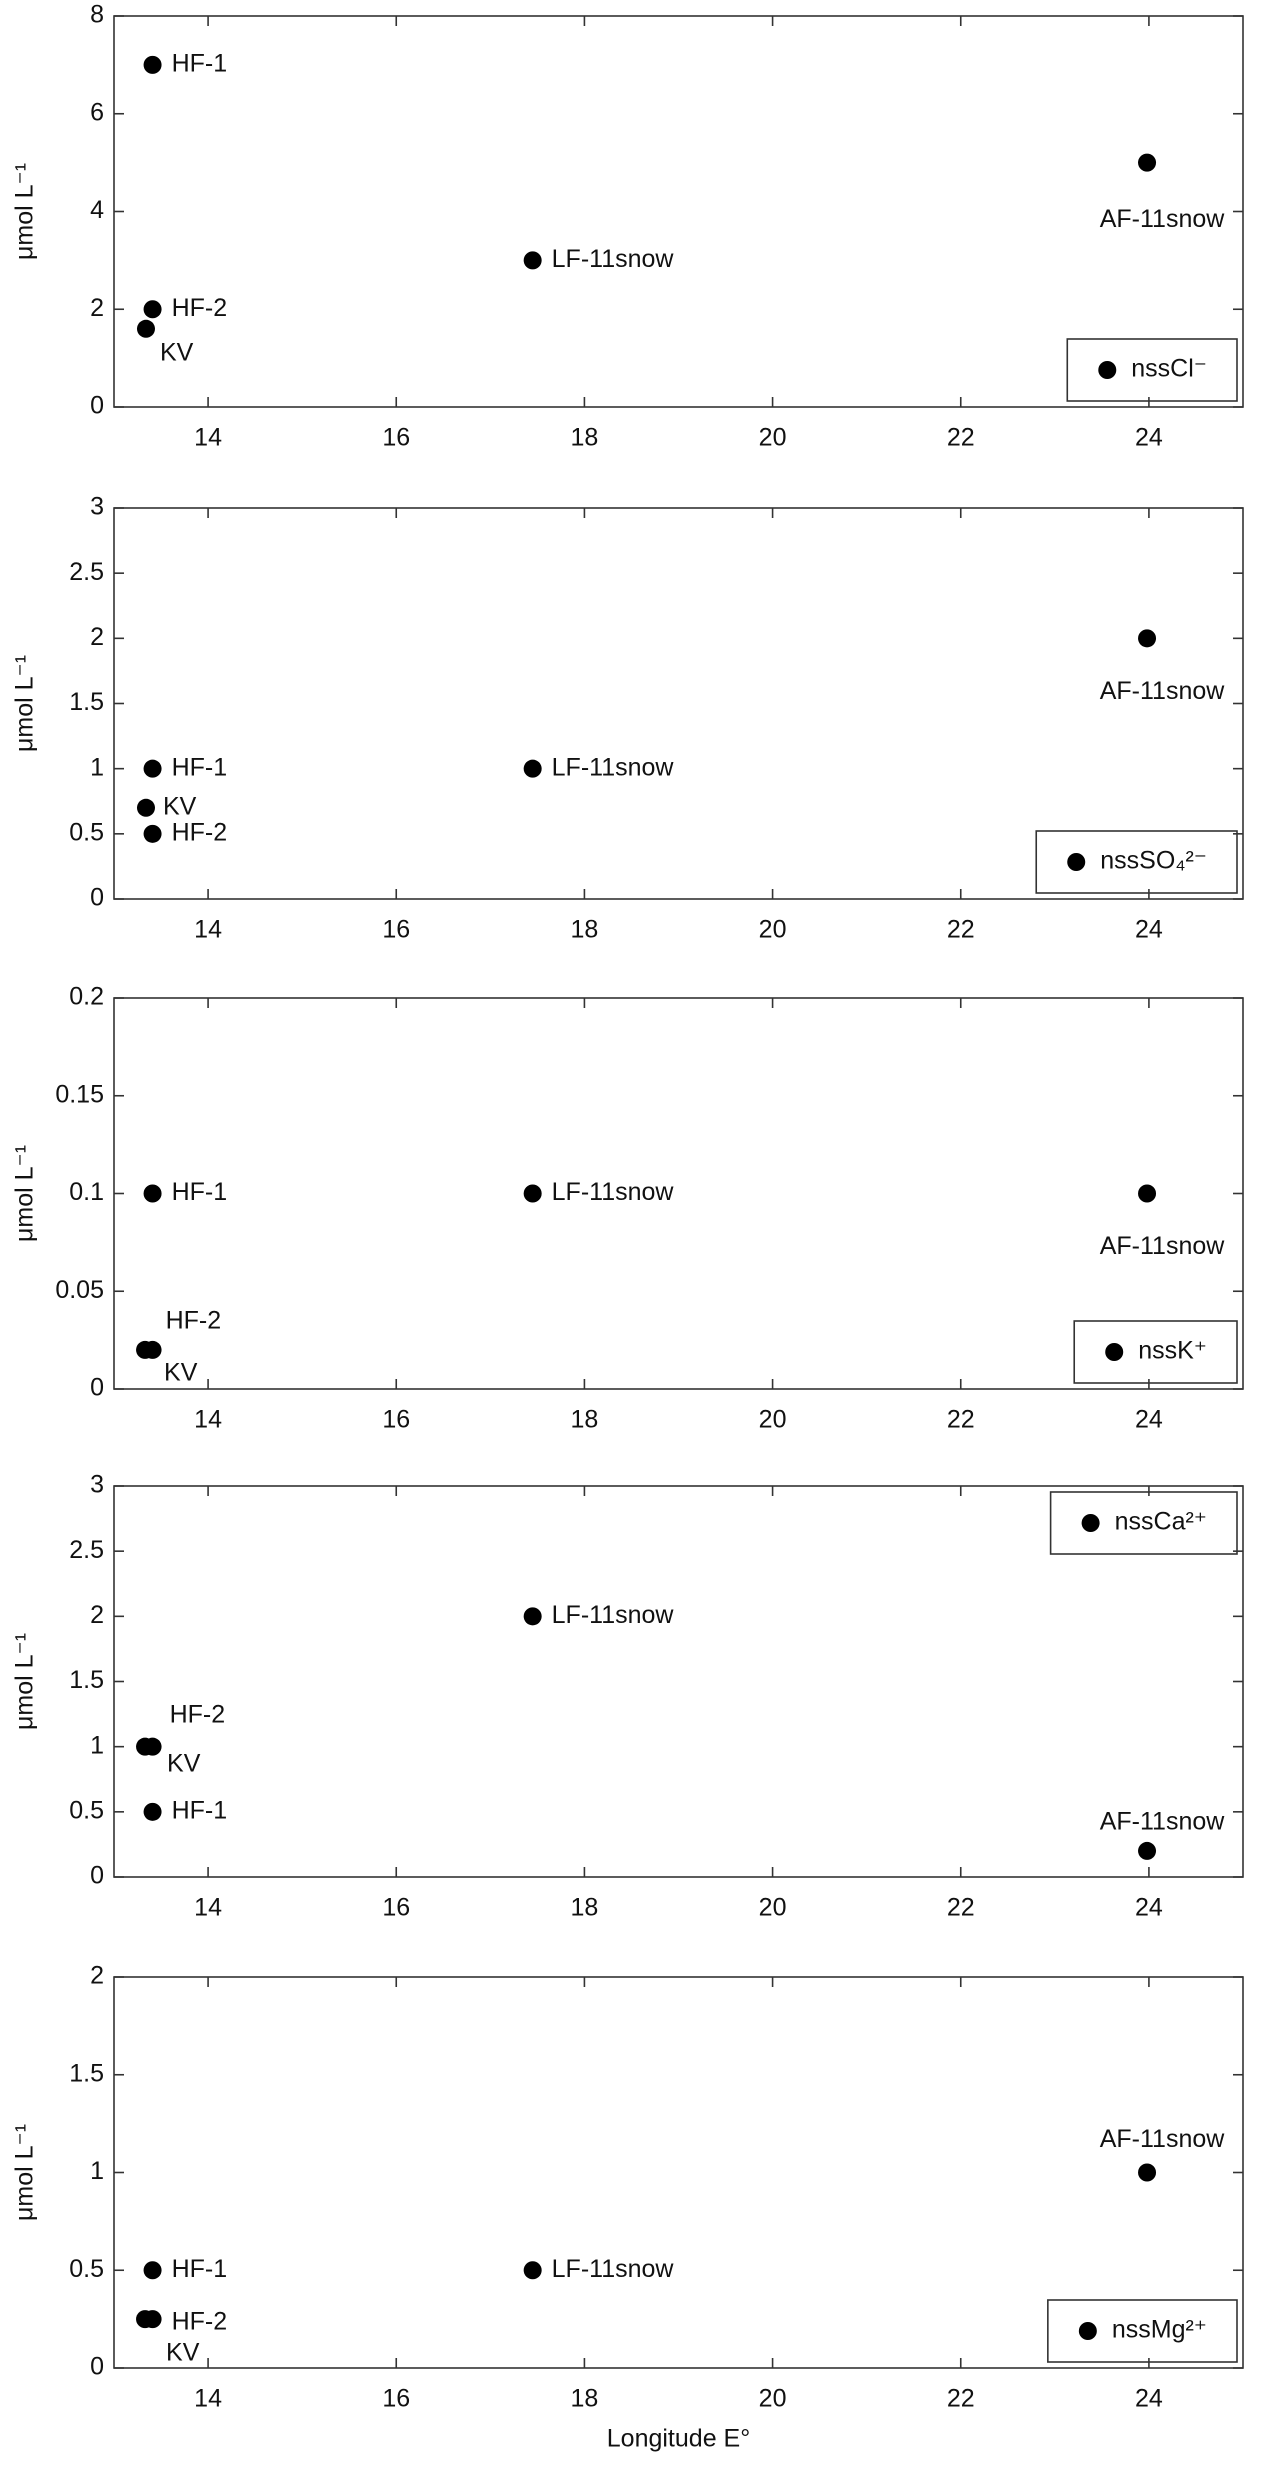  I want to click on y-tick-label: 0.1, so click(86, 1192).